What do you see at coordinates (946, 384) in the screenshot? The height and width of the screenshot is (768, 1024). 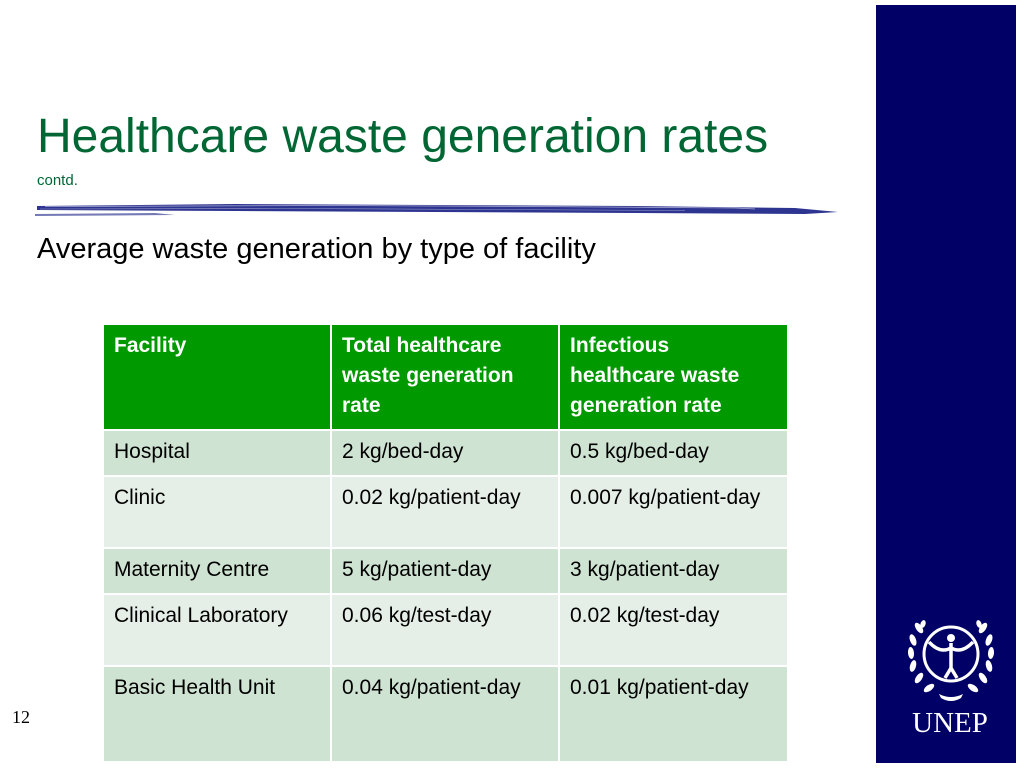 I see `brand-side-bar` at bounding box center [946, 384].